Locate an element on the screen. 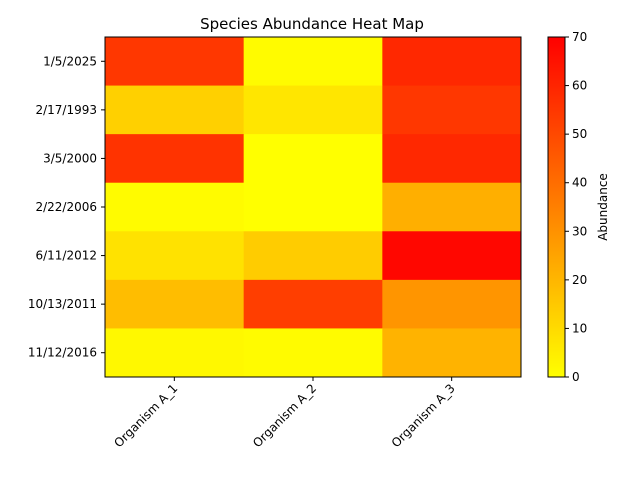 Image resolution: width=640 pixels, height=480 pixels. colorbar-label: Abundance is located at coordinates (603, 207).